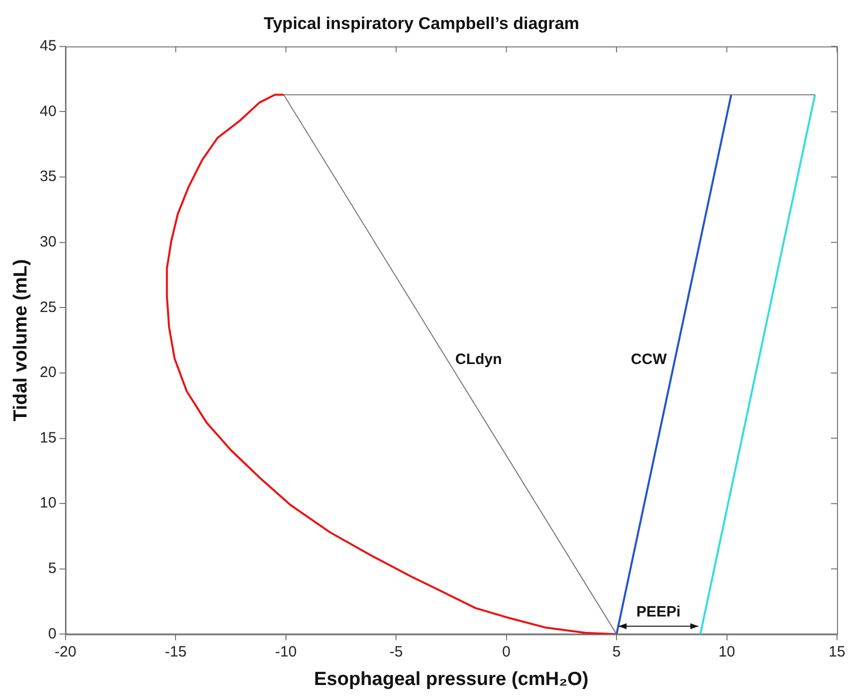  What do you see at coordinates (478, 359) in the screenshot?
I see `annotation: CLdyn` at bounding box center [478, 359].